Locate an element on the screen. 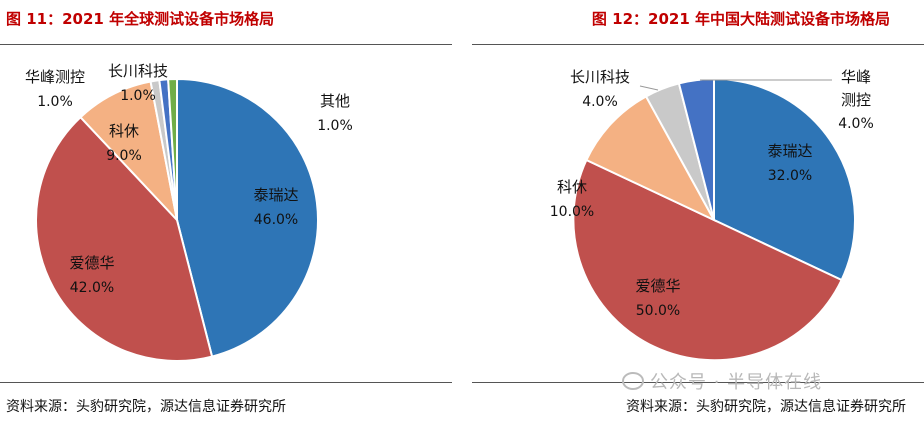 The image size is (924, 425). slice-value-label: 9.0% is located at coordinates (124, 156).